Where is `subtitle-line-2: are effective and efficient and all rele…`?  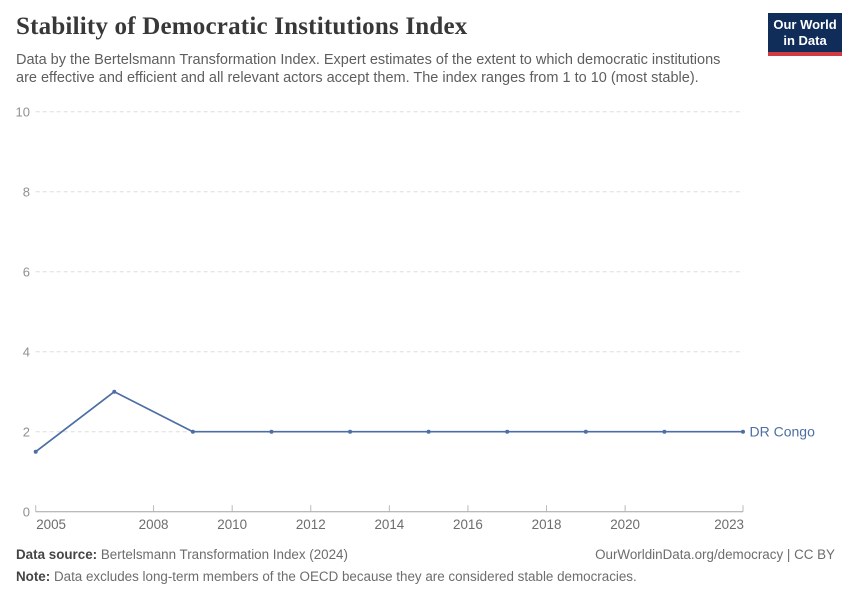
subtitle-line-2: are effective and efficient and all rele… is located at coordinates (357, 77).